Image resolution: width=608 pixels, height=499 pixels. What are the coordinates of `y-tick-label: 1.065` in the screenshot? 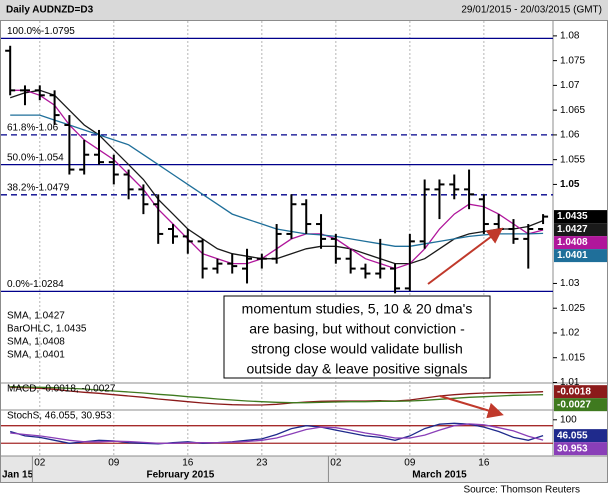 It's located at (572, 110).